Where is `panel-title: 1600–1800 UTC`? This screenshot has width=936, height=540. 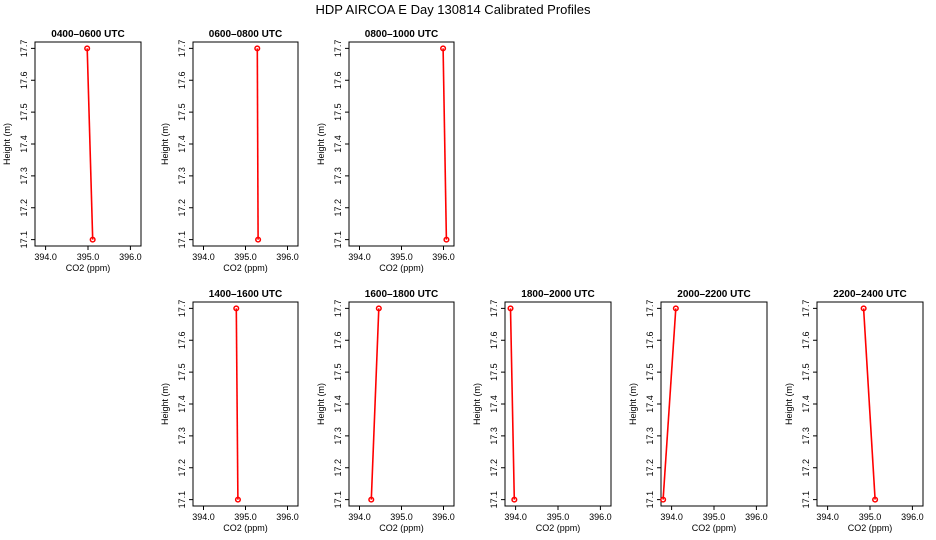 panel-title: 1600–1800 UTC is located at coordinates (401, 294).